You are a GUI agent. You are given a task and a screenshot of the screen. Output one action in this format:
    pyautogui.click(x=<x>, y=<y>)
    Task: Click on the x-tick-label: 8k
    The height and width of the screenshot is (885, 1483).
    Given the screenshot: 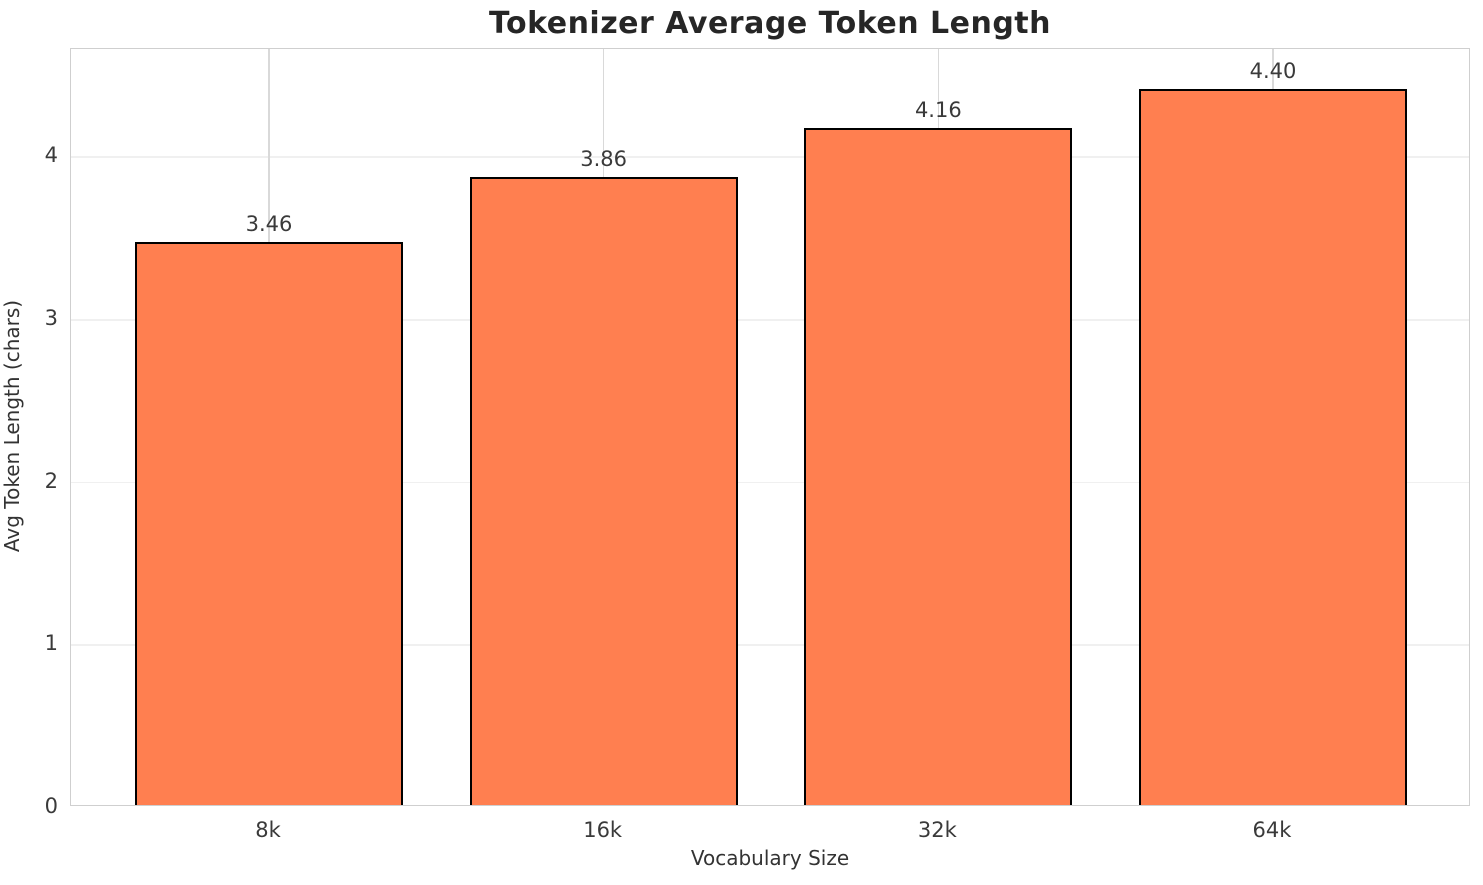 What is the action you would take?
    pyautogui.click(x=268, y=830)
    